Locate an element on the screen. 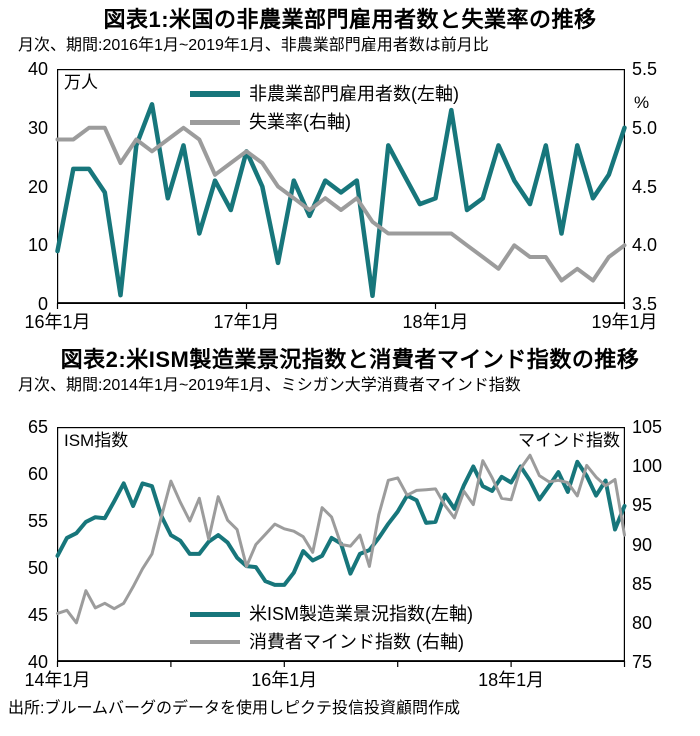 This screenshot has height=736, width=700. right-axis-tick-label: 3.5 is located at coordinates (645, 304).